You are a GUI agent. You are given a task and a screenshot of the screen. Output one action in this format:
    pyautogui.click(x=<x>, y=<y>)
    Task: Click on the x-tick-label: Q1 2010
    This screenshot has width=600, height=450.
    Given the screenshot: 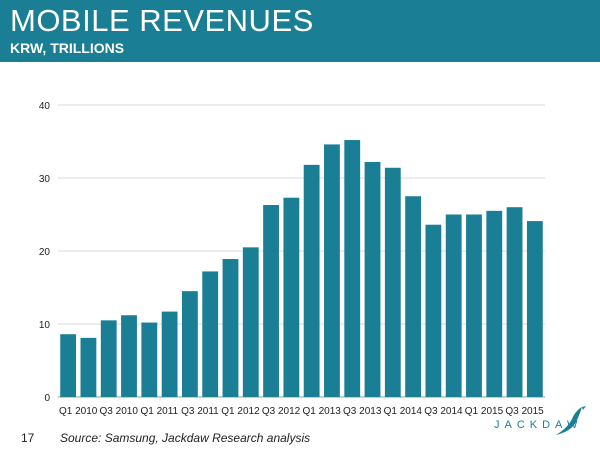 What is the action you would take?
    pyautogui.click(x=78, y=411)
    